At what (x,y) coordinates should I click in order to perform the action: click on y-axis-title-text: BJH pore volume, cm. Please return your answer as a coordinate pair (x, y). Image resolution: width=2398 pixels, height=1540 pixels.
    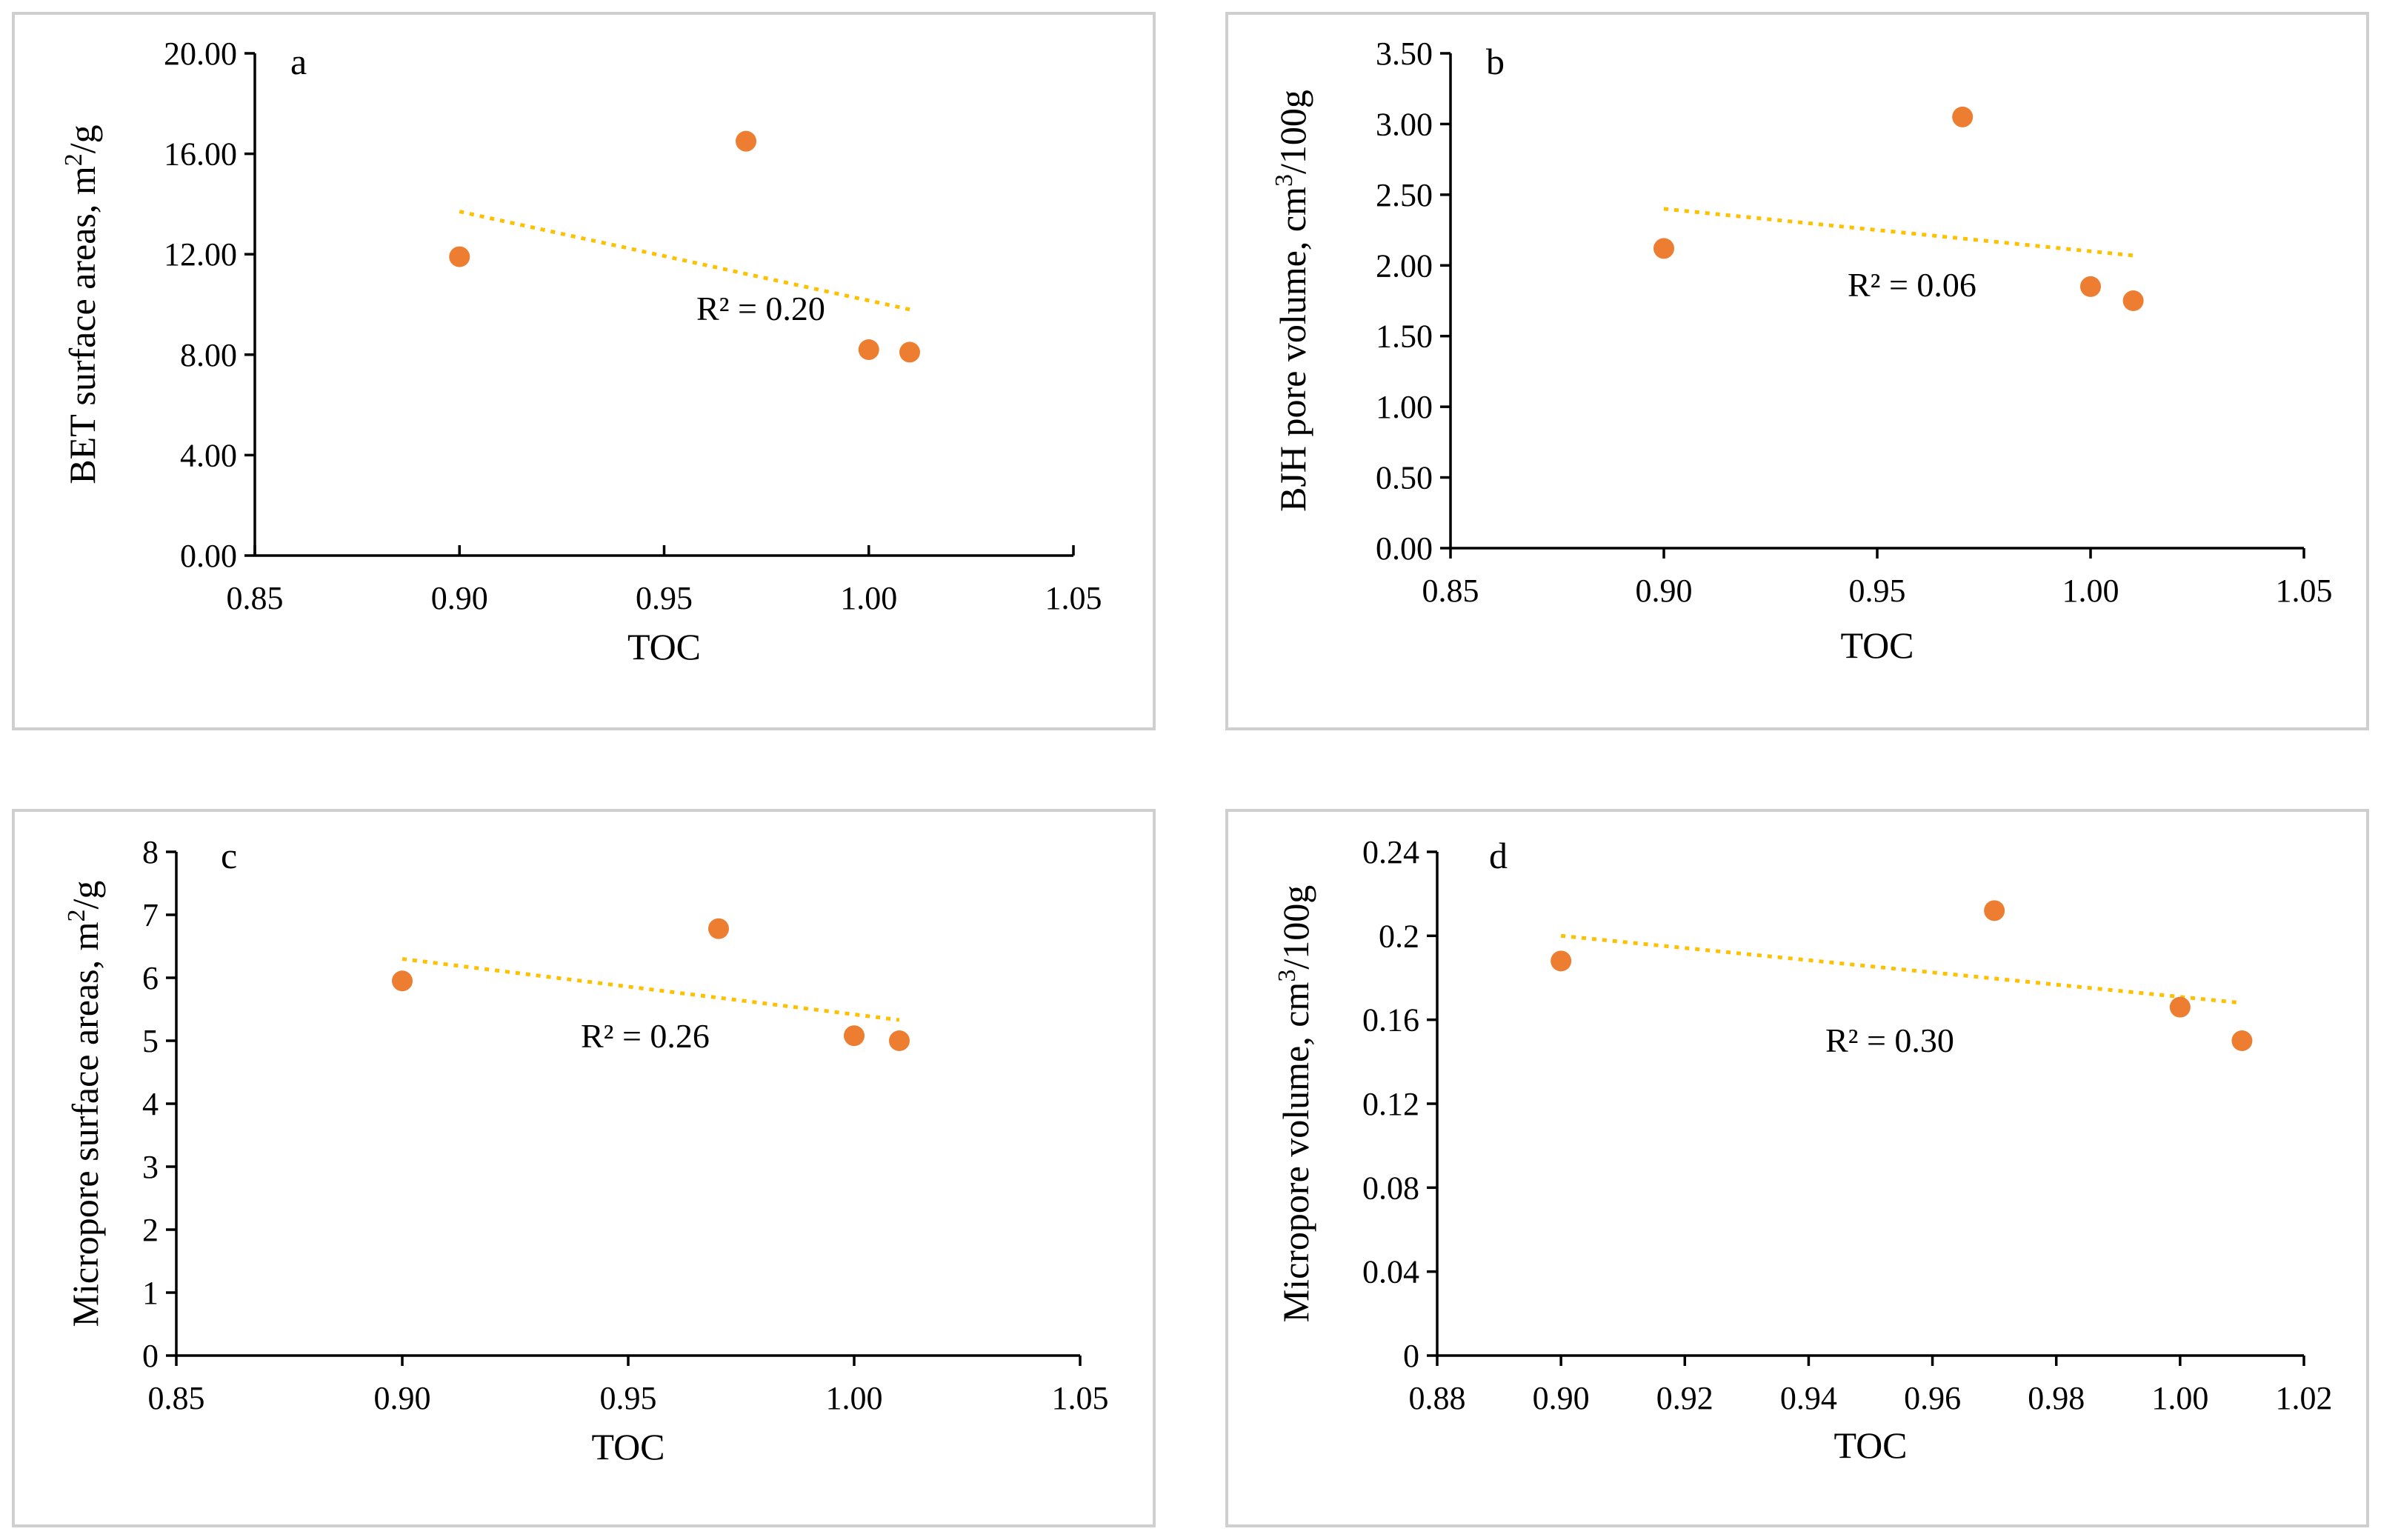
    Looking at the image, I should click on (1292, 349).